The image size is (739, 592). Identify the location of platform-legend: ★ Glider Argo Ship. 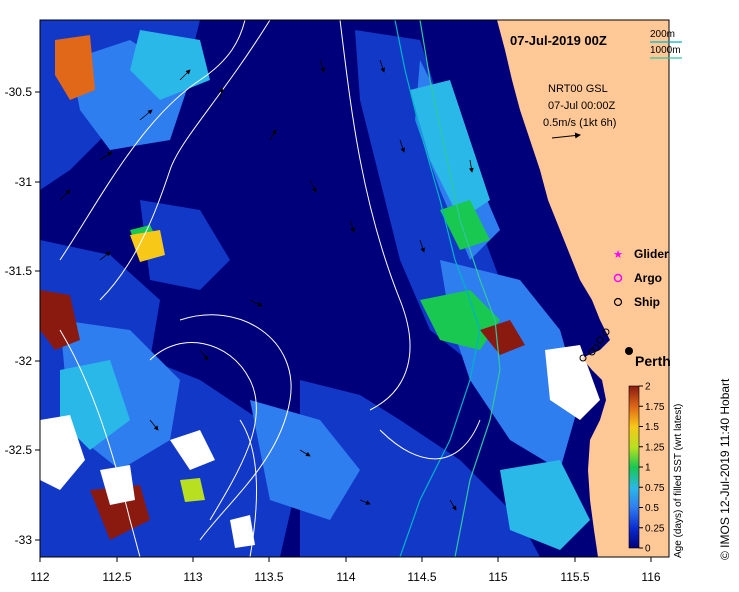
(641, 278).